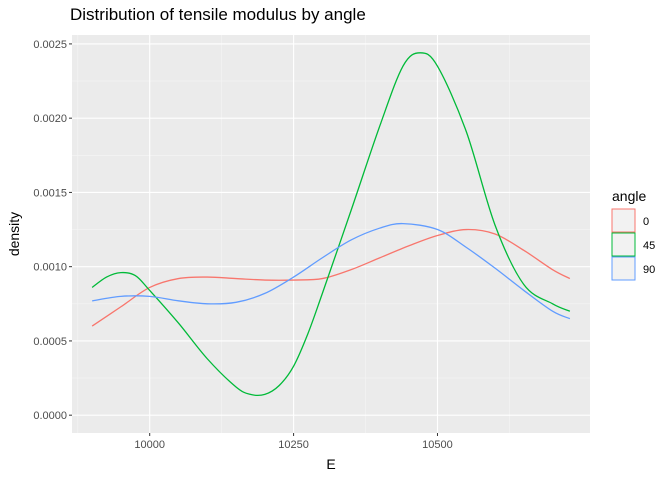 The image size is (672, 480). I want to click on chart-title: Distribution of tensile modulus by angle, so click(218, 14).